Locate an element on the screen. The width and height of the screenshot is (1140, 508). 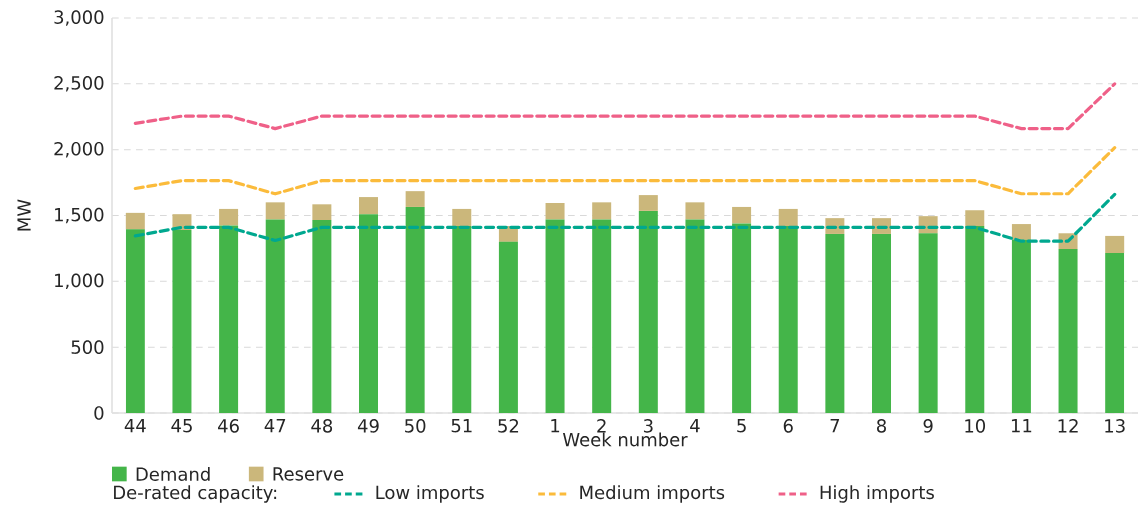
x-tick-label: 12 is located at coordinates (1068, 426).